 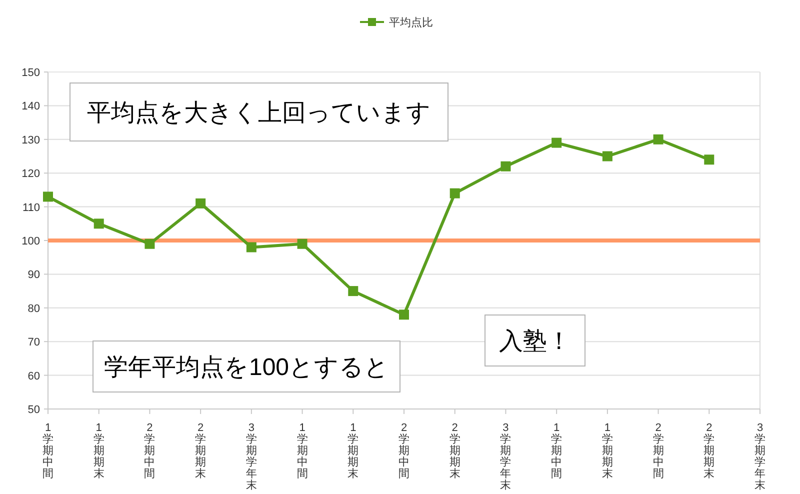 What do you see at coordinates (34, 308) in the screenshot?
I see `y-tick-label: 80` at bounding box center [34, 308].